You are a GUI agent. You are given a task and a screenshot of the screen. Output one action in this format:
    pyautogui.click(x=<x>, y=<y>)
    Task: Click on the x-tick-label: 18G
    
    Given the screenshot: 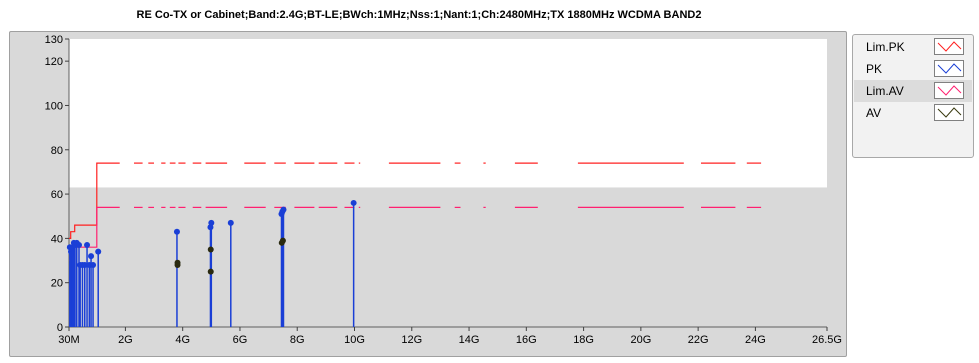 What is the action you would take?
    pyautogui.click(x=583, y=340)
    